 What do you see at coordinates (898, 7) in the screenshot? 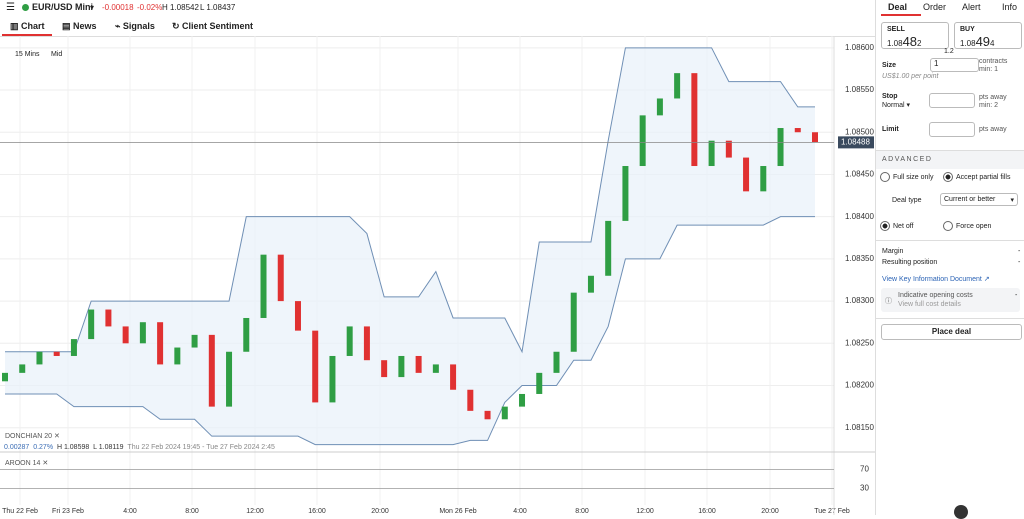
I see `panel-tab: Deal` at bounding box center [898, 7].